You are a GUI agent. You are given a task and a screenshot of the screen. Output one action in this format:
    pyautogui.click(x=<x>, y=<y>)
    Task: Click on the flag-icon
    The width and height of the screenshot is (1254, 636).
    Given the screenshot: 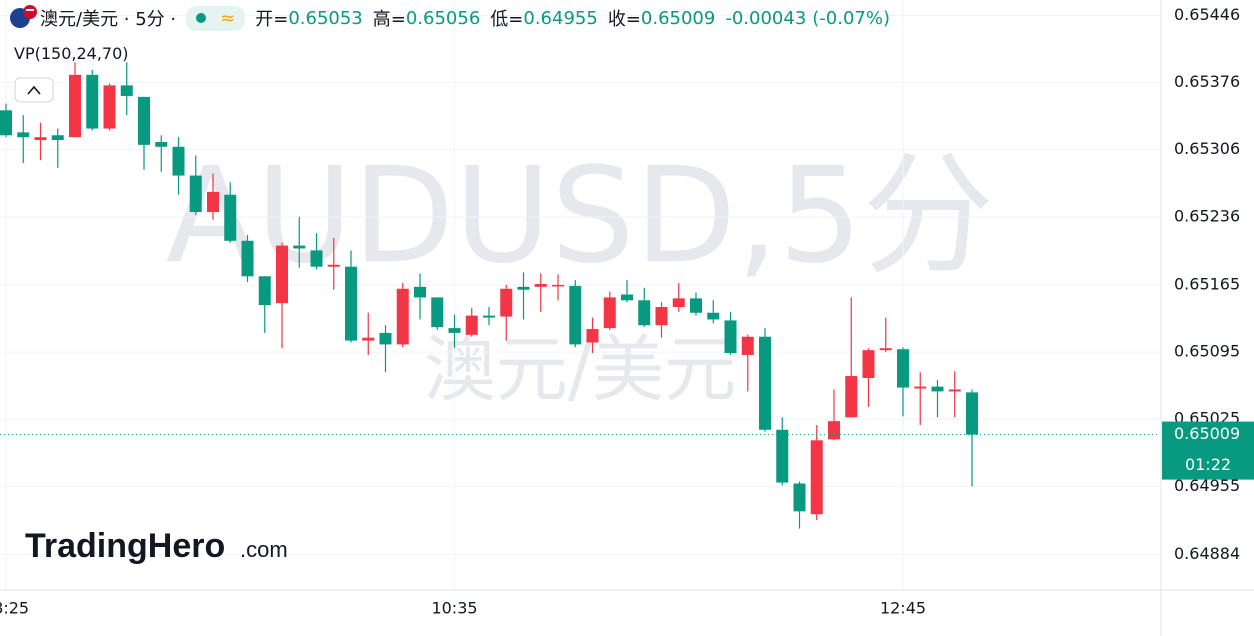 What is the action you would take?
    pyautogui.click(x=23, y=16)
    